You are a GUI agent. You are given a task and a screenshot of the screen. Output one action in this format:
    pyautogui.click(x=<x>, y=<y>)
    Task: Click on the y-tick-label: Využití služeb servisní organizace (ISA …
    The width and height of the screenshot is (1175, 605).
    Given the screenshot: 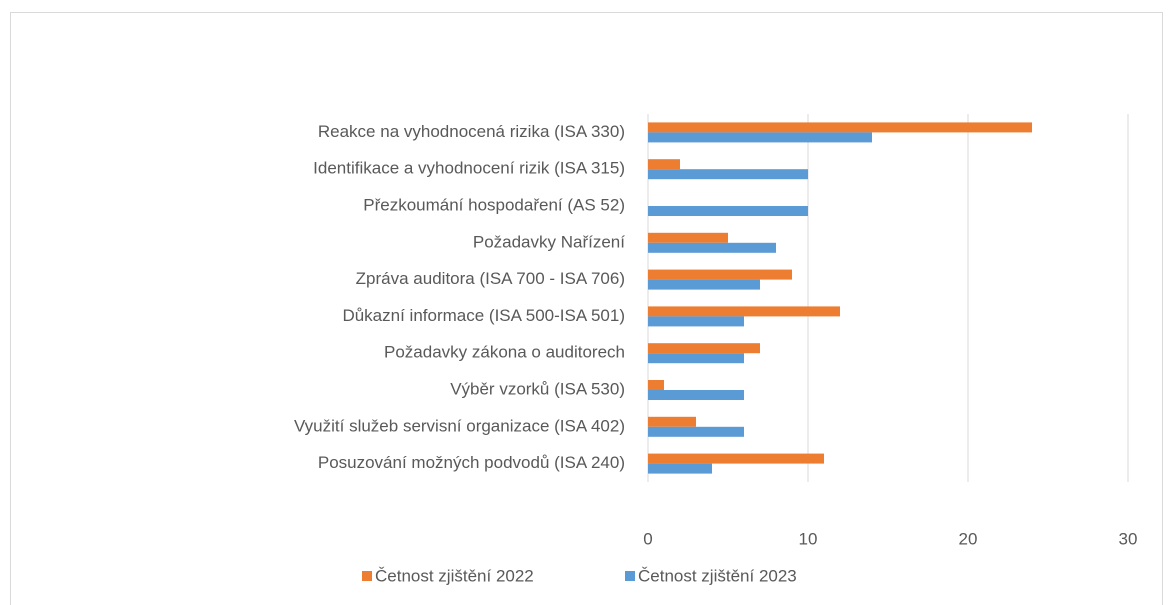 What is the action you would take?
    pyautogui.click(x=459, y=425)
    